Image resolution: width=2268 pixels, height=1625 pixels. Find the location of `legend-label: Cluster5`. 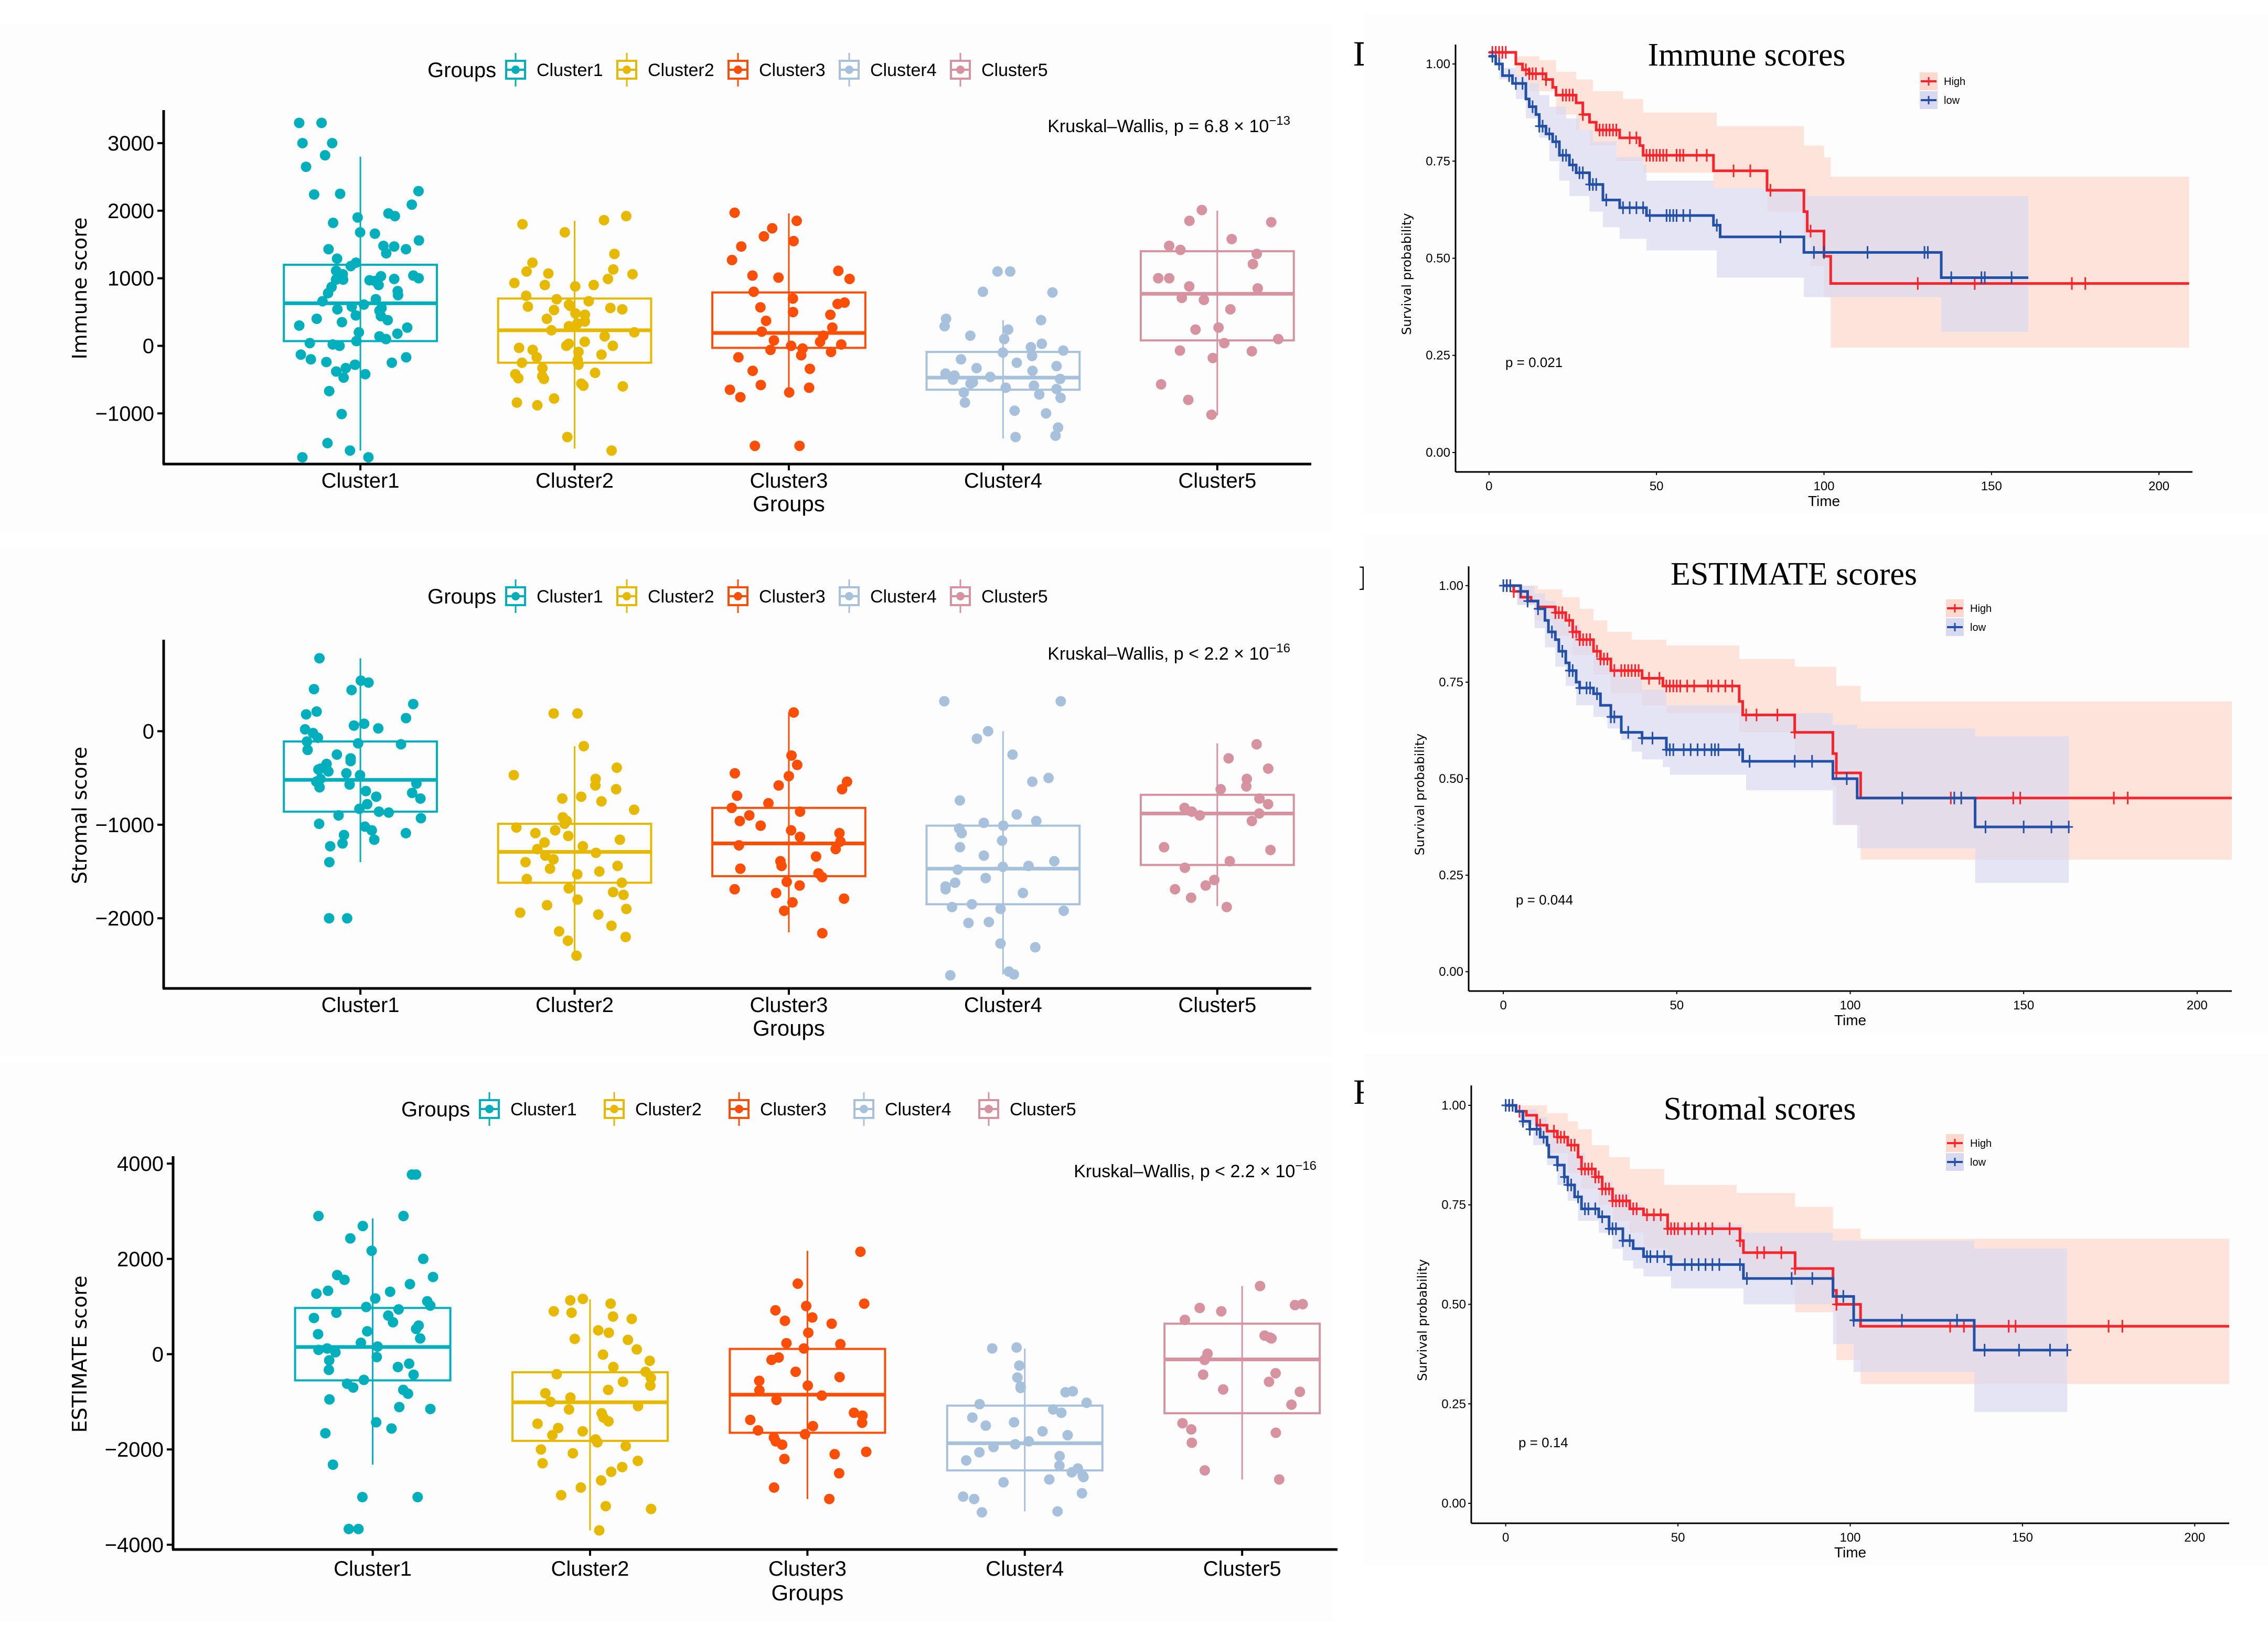

legend-label: Cluster5 is located at coordinates (1015, 70).